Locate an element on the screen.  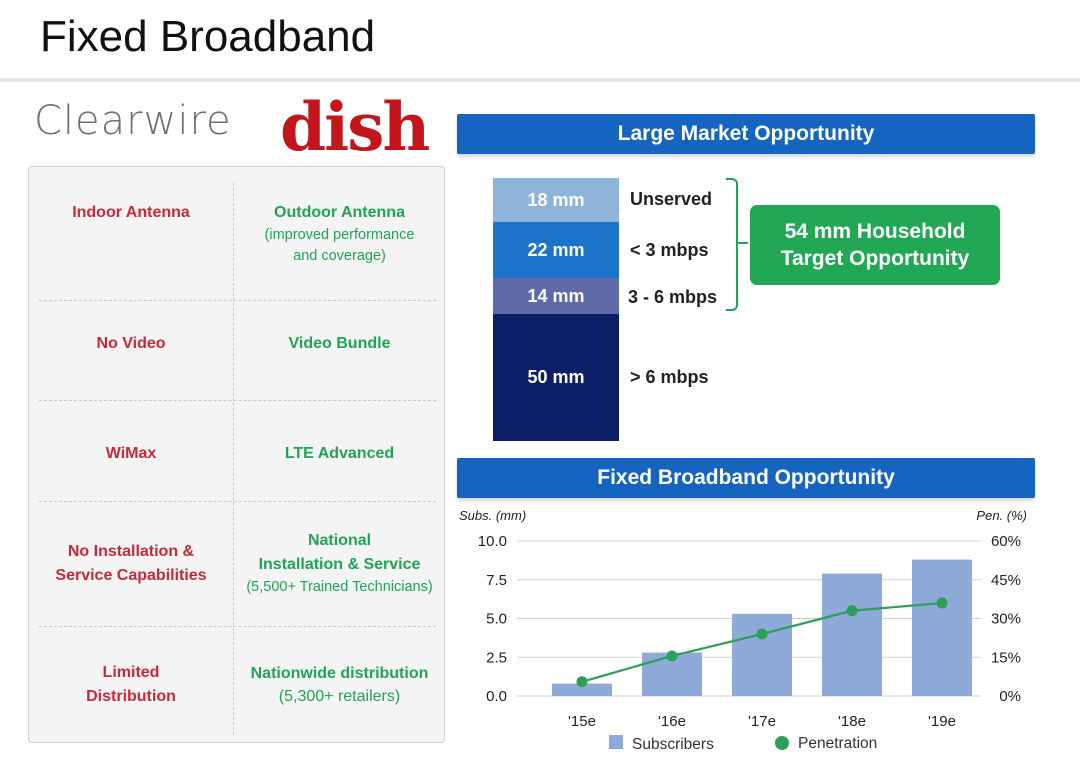
y-tick-left: 2.5 is located at coordinates (496, 657).